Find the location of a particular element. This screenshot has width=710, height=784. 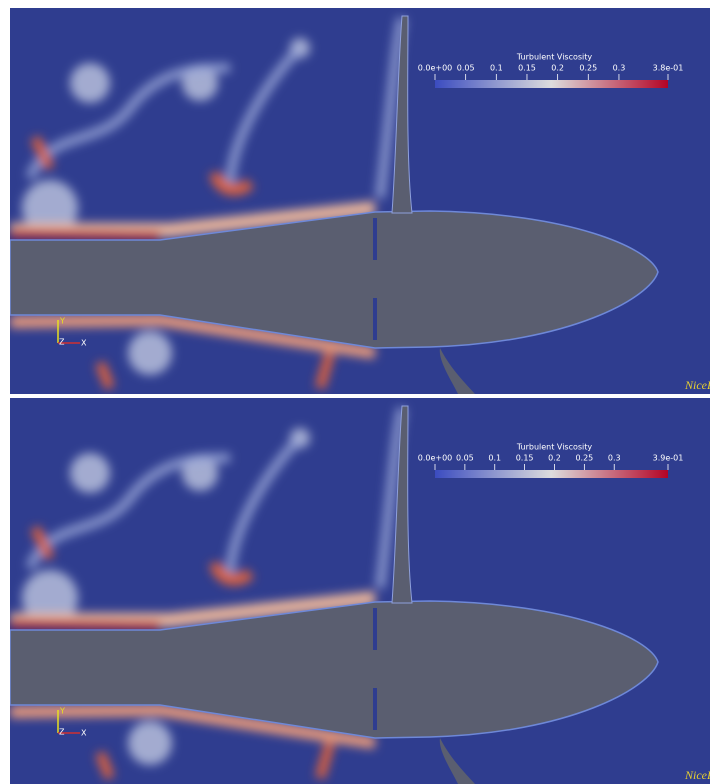

colorbar-tick-label: 3.9e-01 is located at coordinates (668, 458).